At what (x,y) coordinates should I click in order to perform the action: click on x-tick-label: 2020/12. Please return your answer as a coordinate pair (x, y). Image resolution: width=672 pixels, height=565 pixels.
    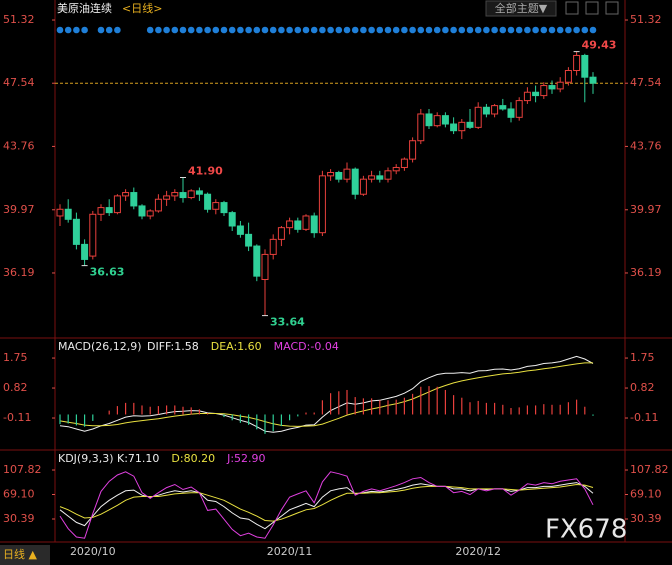
    Looking at the image, I should click on (478, 551).